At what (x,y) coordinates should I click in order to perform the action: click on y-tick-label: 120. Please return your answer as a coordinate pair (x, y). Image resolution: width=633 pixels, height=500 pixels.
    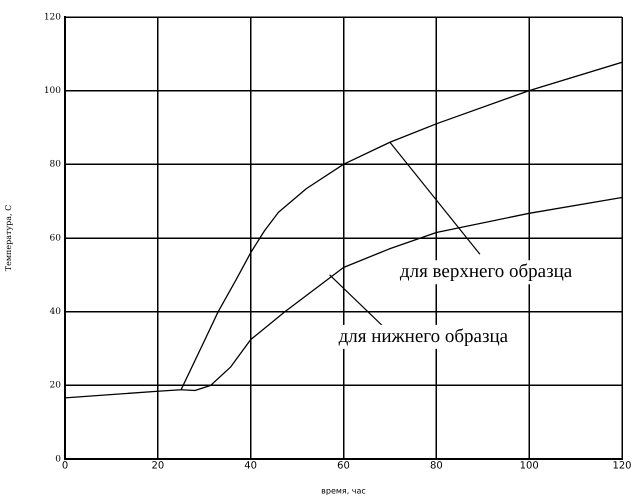
    Looking at the image, I should click on (53, 17).